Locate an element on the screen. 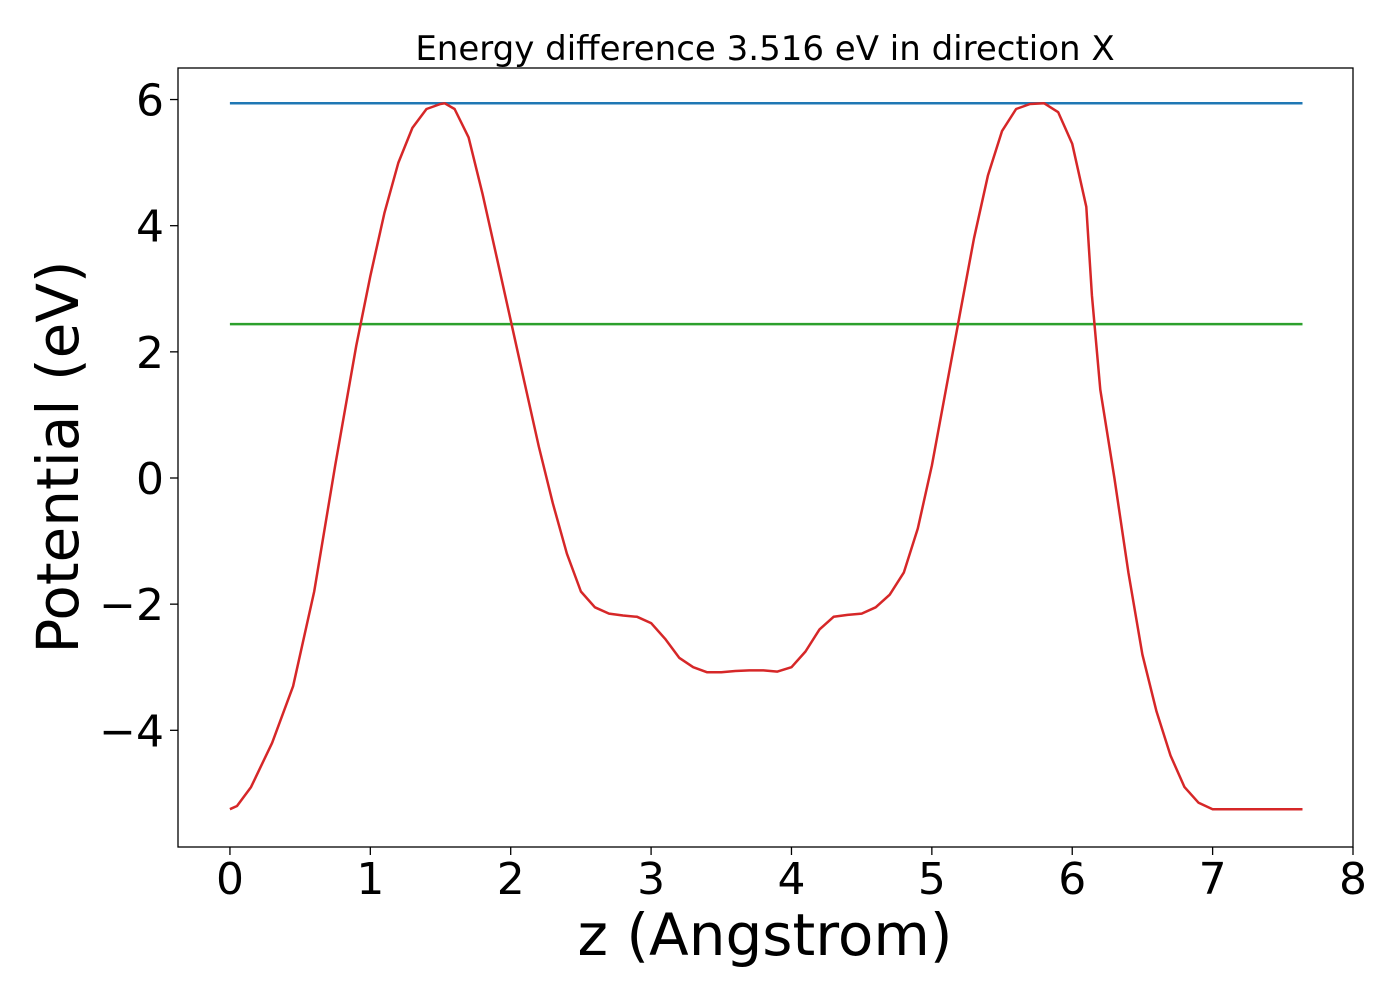 The image size is (1400, 1005). y-axis-ticks: −4 −2 0 2 4 6 is located at coordinates (138, 416).